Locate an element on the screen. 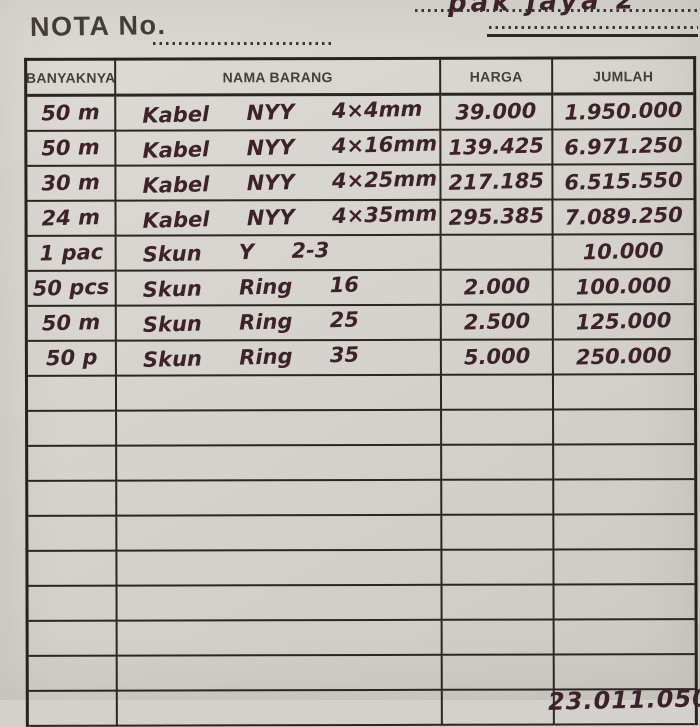 This screenshot has height=727, width=700. handwritten-text: Skun Ring 16 is located at coordinates (251, 287).